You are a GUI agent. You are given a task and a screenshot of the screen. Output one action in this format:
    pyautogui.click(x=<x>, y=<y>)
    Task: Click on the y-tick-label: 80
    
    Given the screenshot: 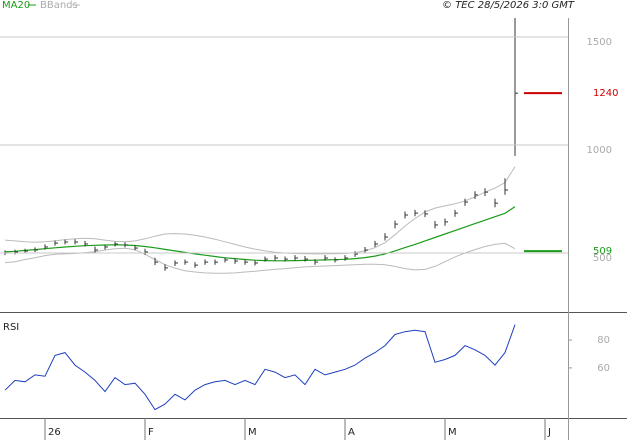 What is the action you would take?
    pyautogui.click(x=603, y=340)
    